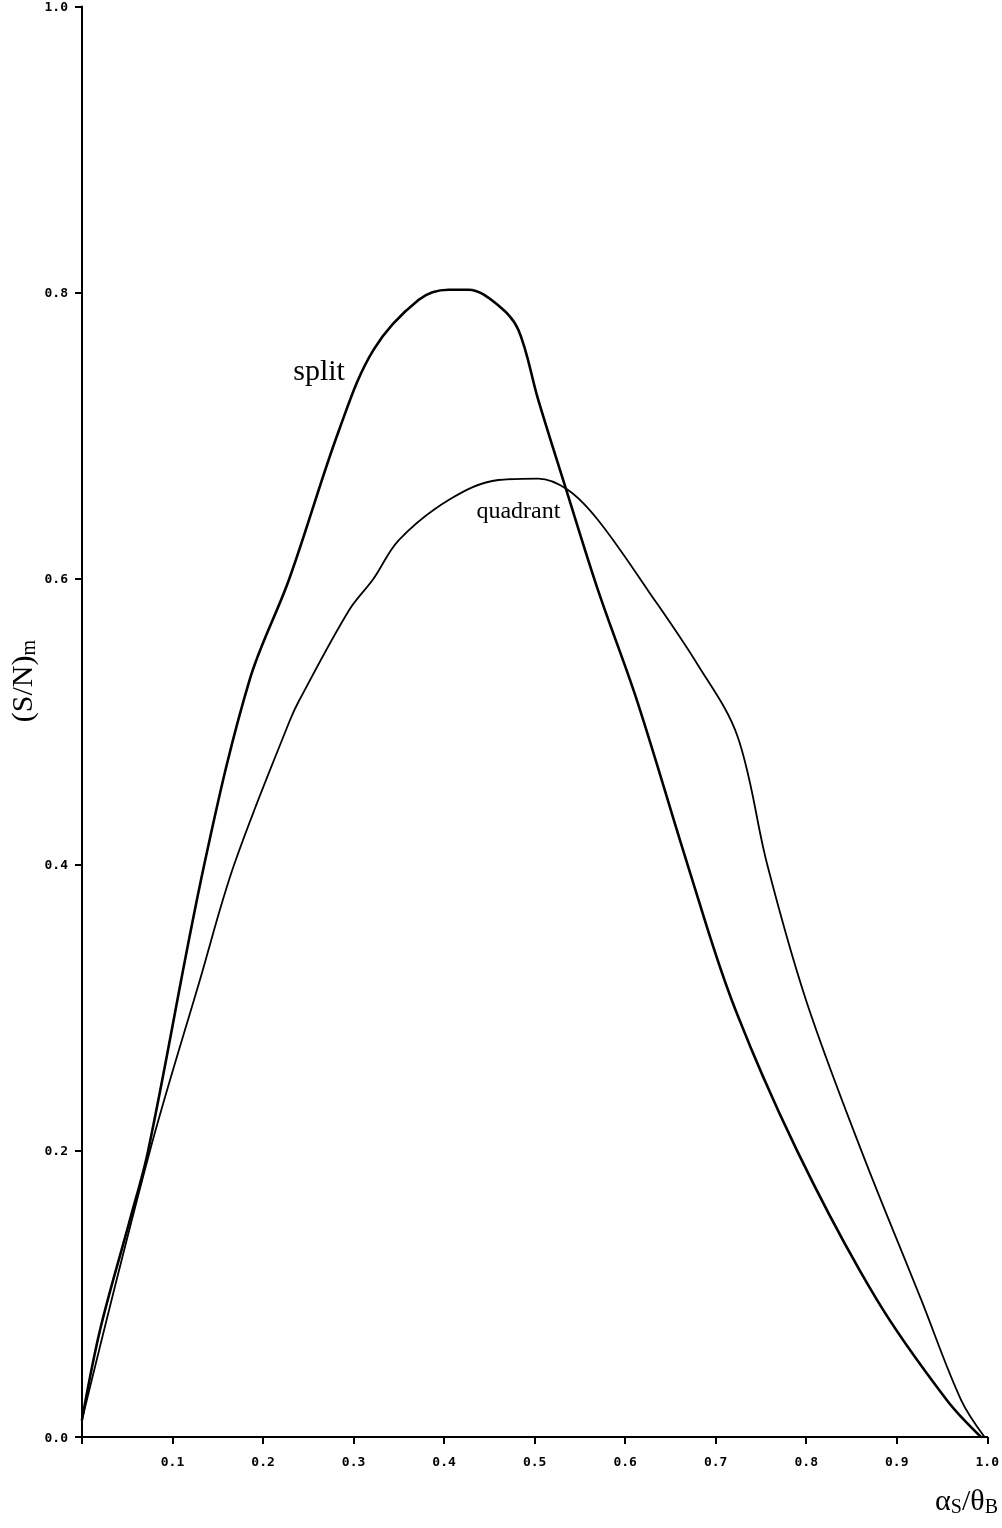 The image size is (1002, 1528). I want to click on y-tick-label: 0.0, so click(56, 1437).